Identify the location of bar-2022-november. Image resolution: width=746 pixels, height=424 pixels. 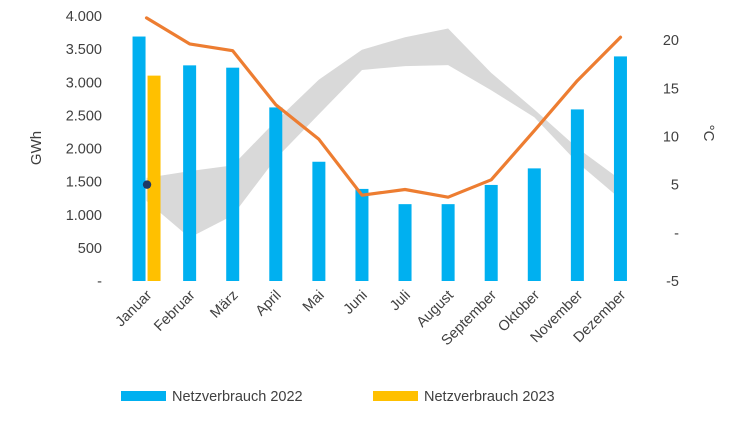
(577, 195).